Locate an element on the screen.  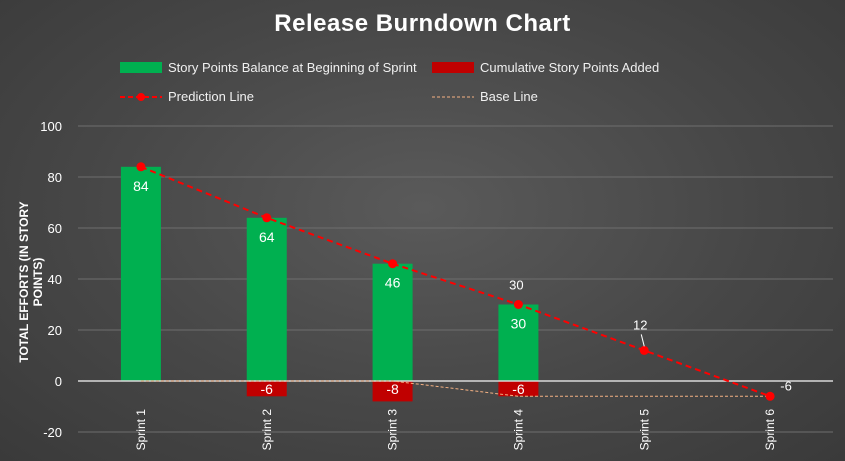
legend-label: Prediction Line is located at coordinates (211, 96).